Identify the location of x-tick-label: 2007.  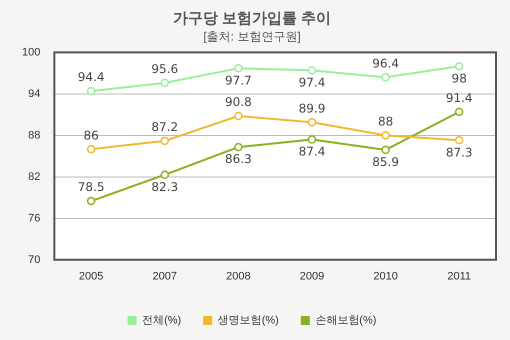
(165, 276).